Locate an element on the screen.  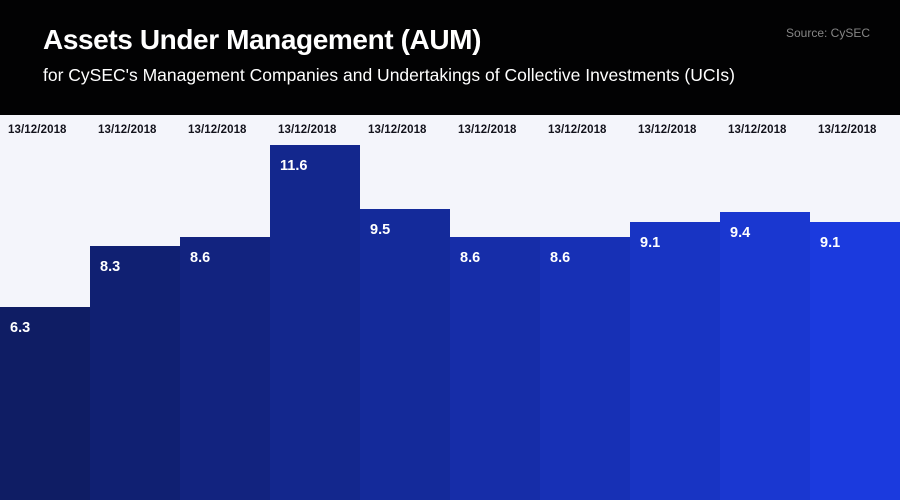
bar-value-label: 8.3 is located at coordinates (110, 267).